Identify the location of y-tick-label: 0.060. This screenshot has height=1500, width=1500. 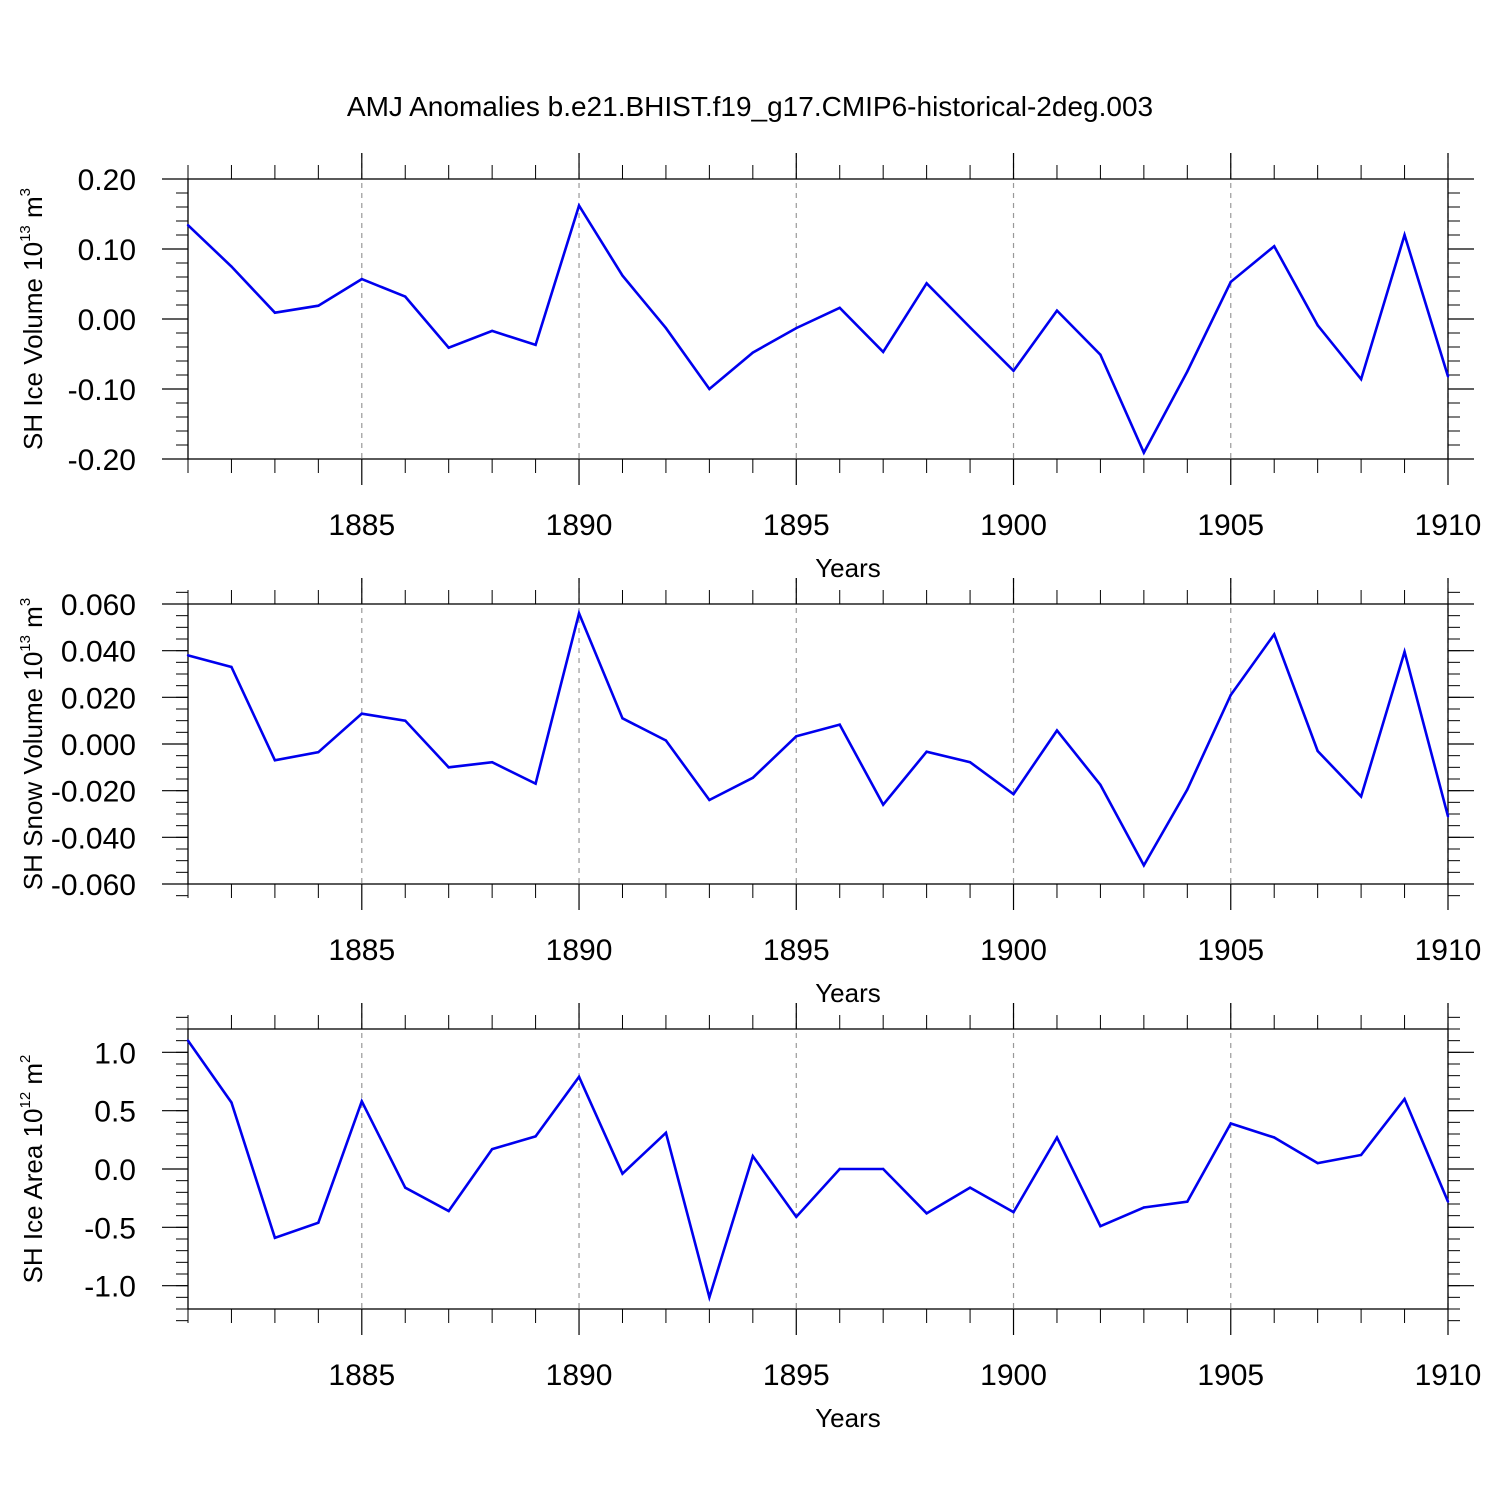
(98, 605).